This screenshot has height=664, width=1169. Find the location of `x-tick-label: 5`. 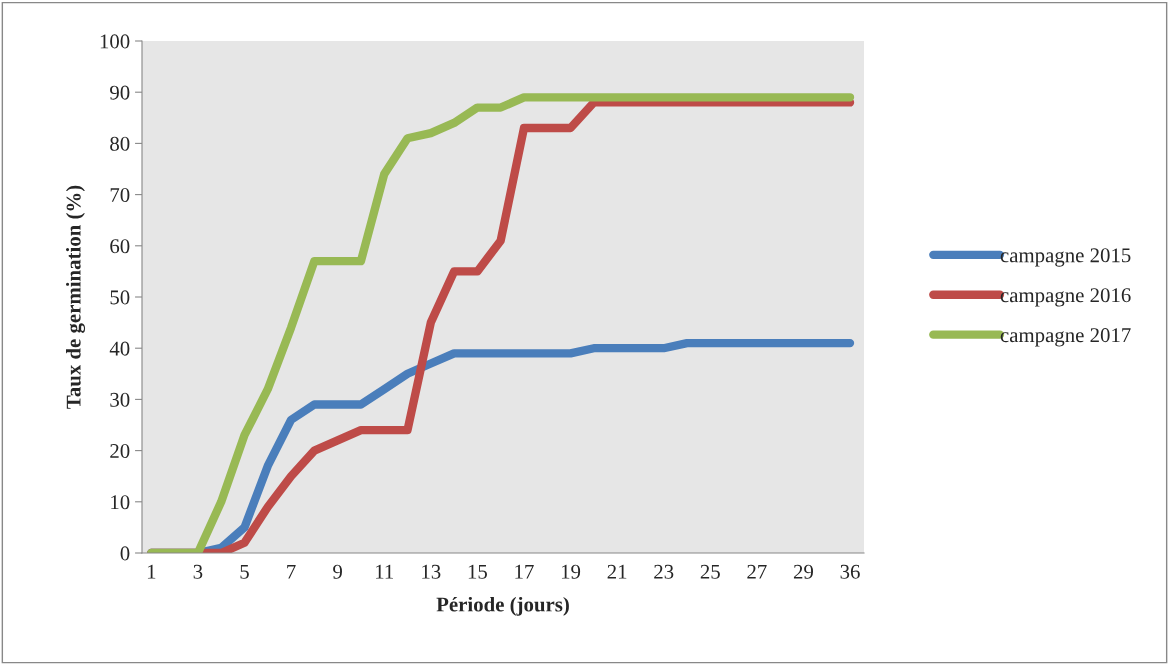

x-tick-label: 5 is located at coordinates (244, 571).